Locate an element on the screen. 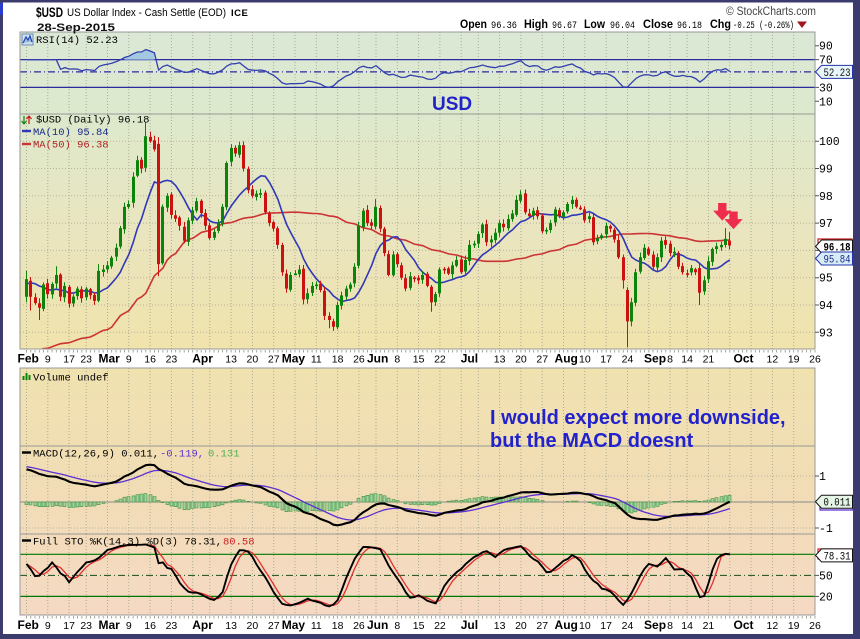 The image size is (860, 639). svg-text: I would expect more downside, is located at coordinates (638, 418).